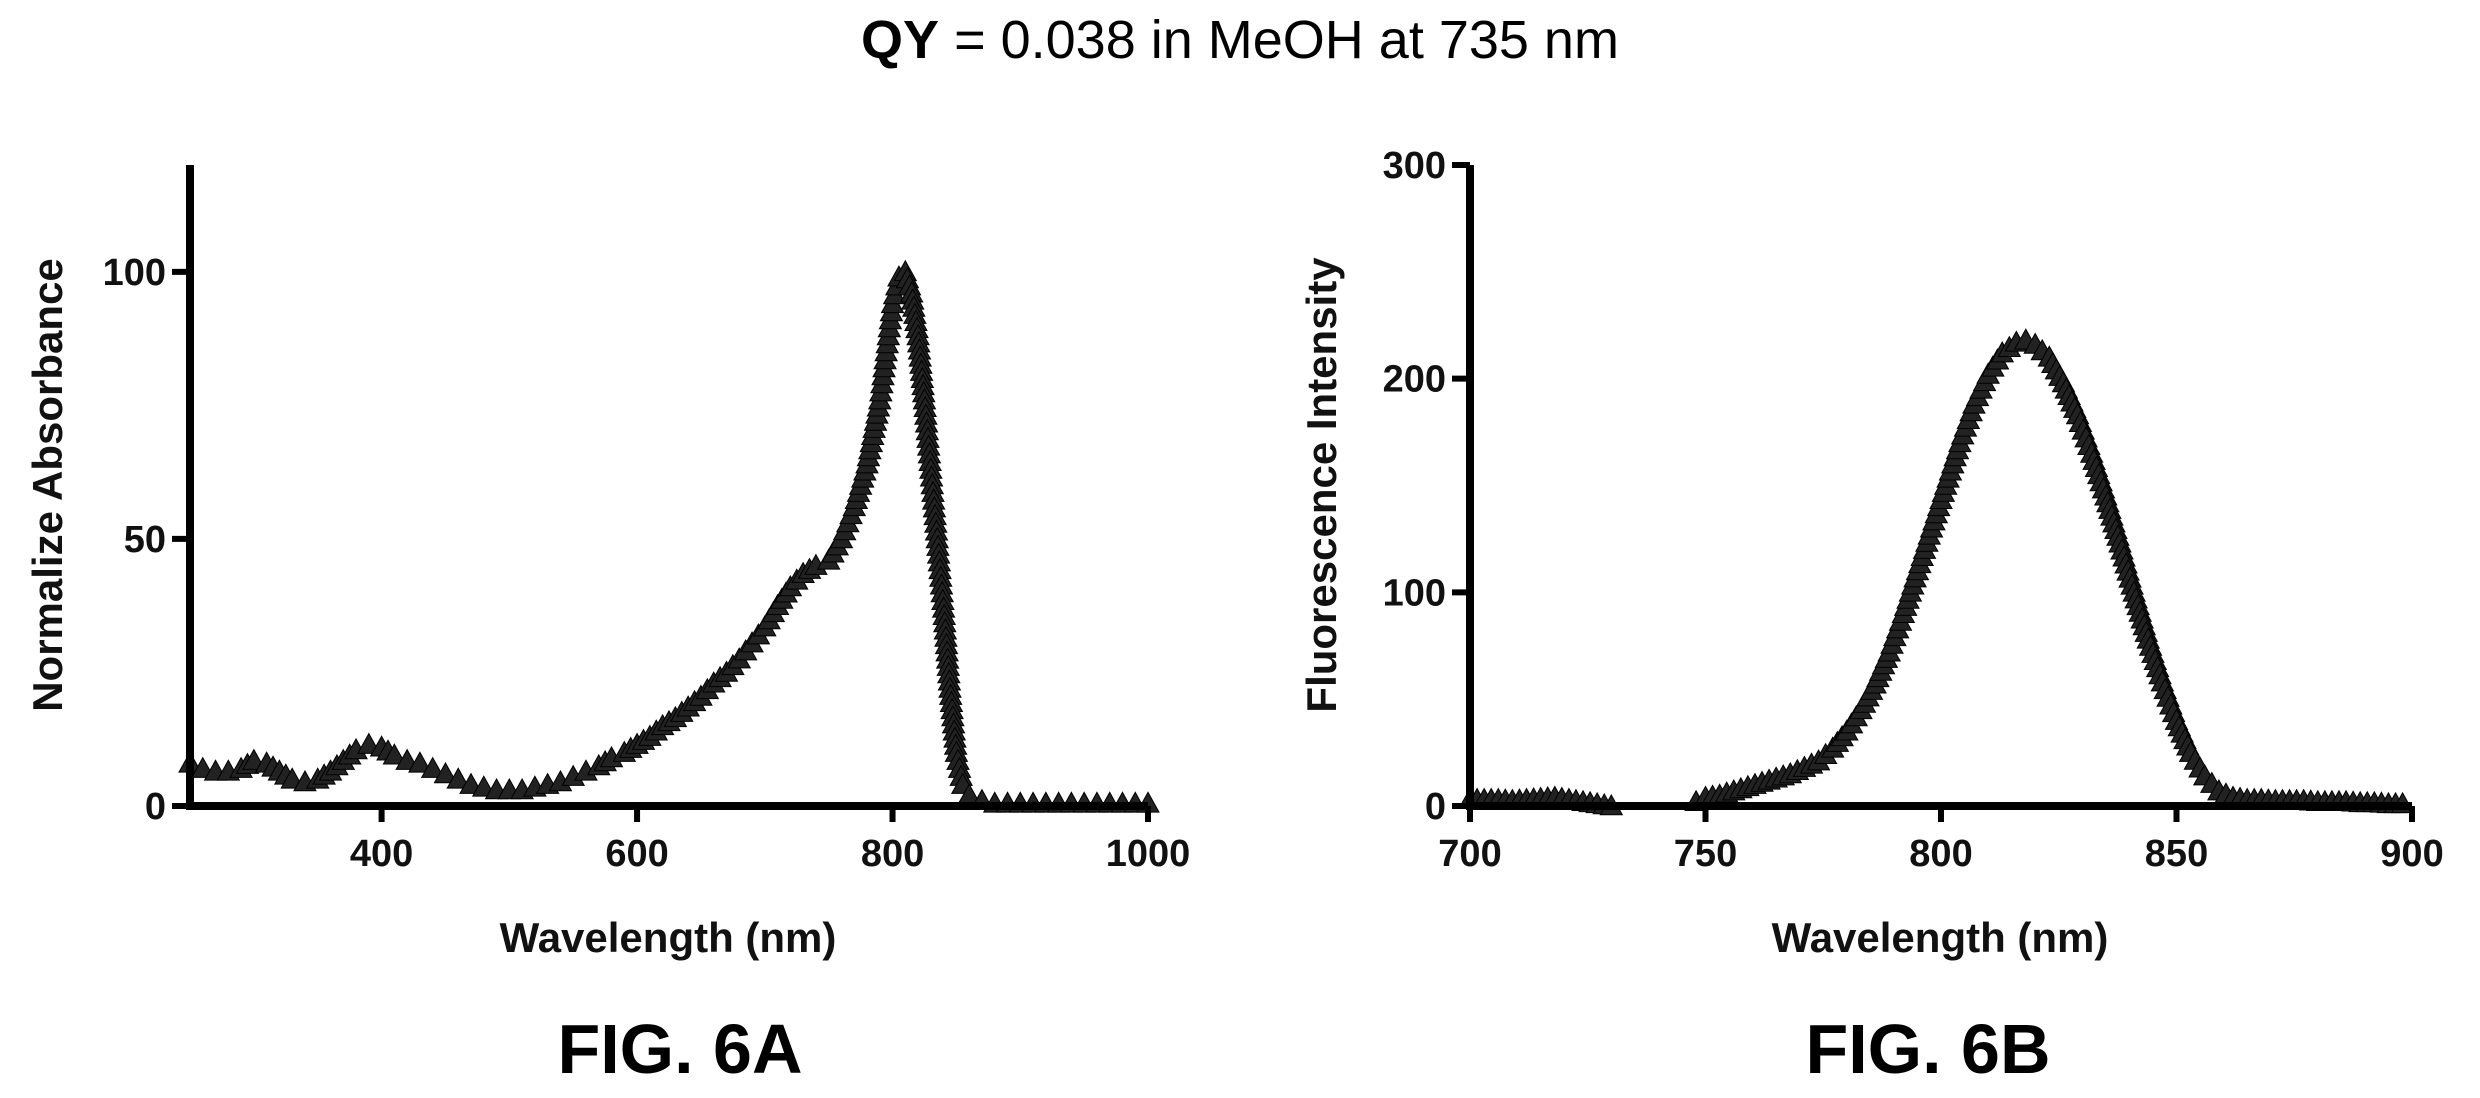 The height and width of the screenshot is (1098, 2480). I want to click on figure-title: QY = 0.038 in MeOH at 735 nm, so click(1240, 40).